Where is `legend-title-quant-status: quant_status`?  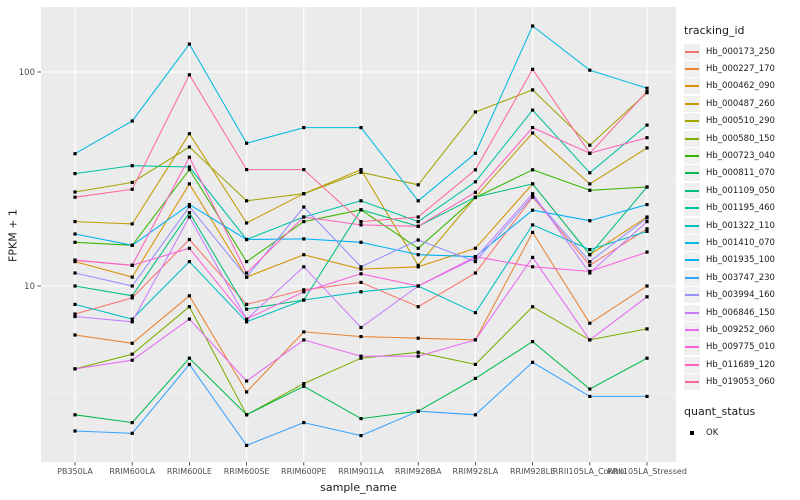 legend-title-quant-status: quant_status is located at coordinates (720, 411).